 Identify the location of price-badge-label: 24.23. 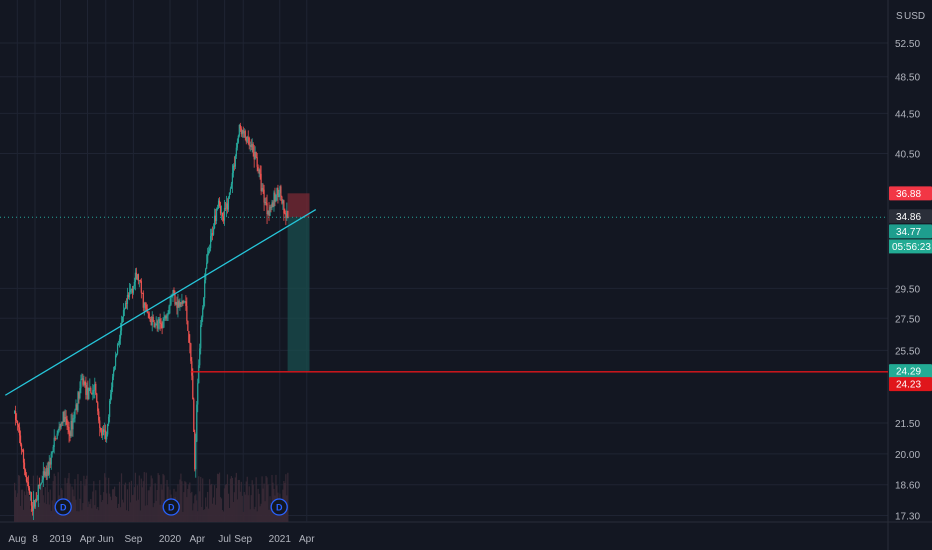
(908, 385).